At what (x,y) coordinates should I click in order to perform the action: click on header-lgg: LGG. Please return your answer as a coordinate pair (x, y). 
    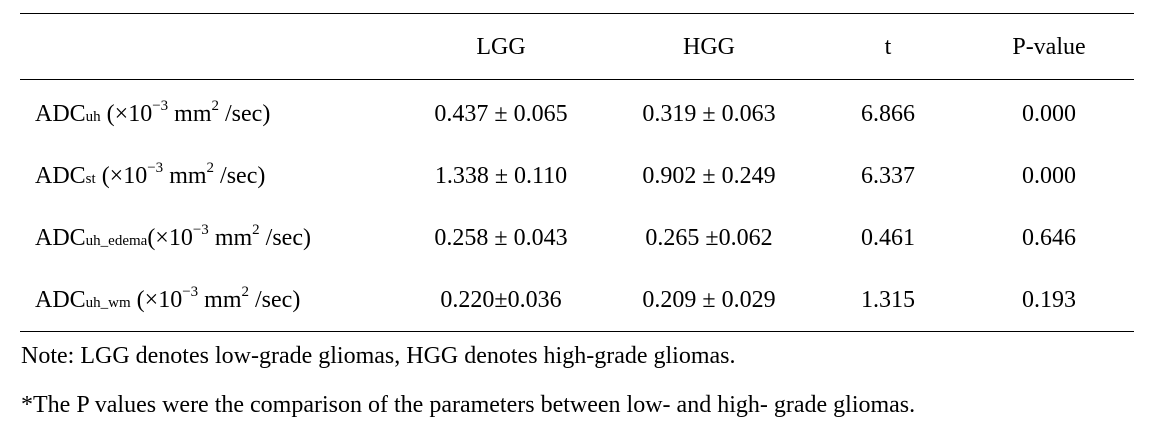
    Looking at the image, I should click on (501, 47).